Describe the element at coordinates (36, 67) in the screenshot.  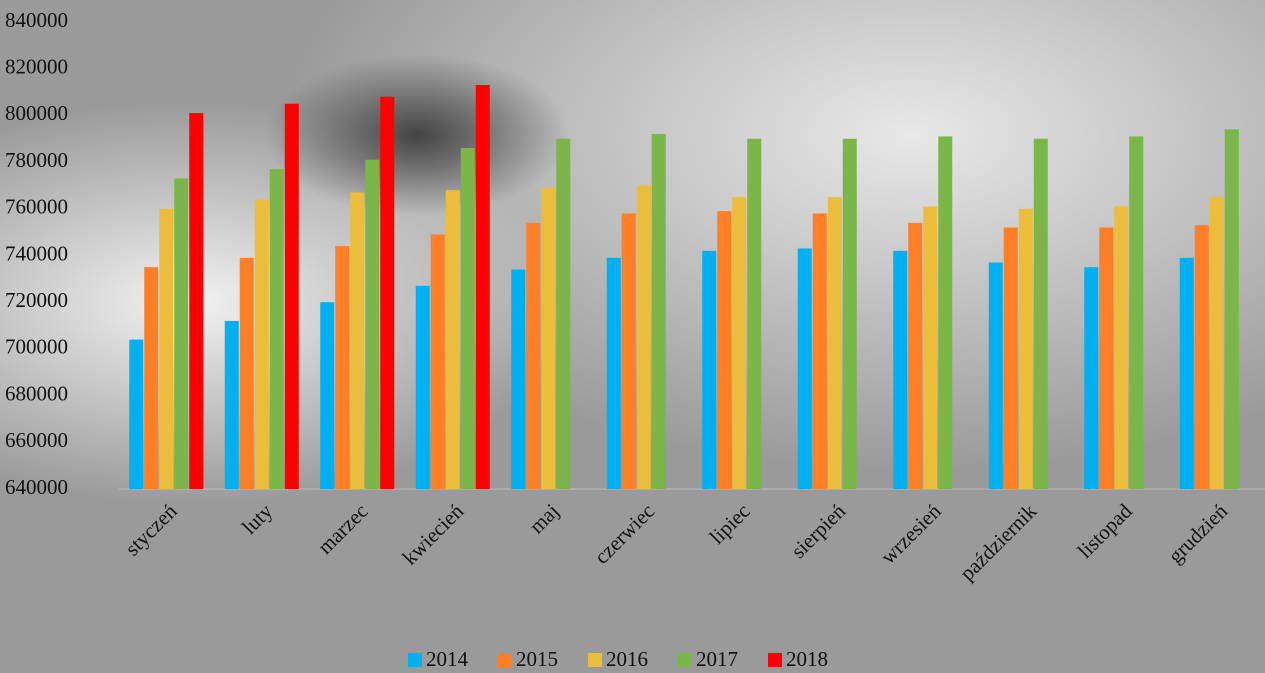
I see `y-tick-label: 820000` at that location.